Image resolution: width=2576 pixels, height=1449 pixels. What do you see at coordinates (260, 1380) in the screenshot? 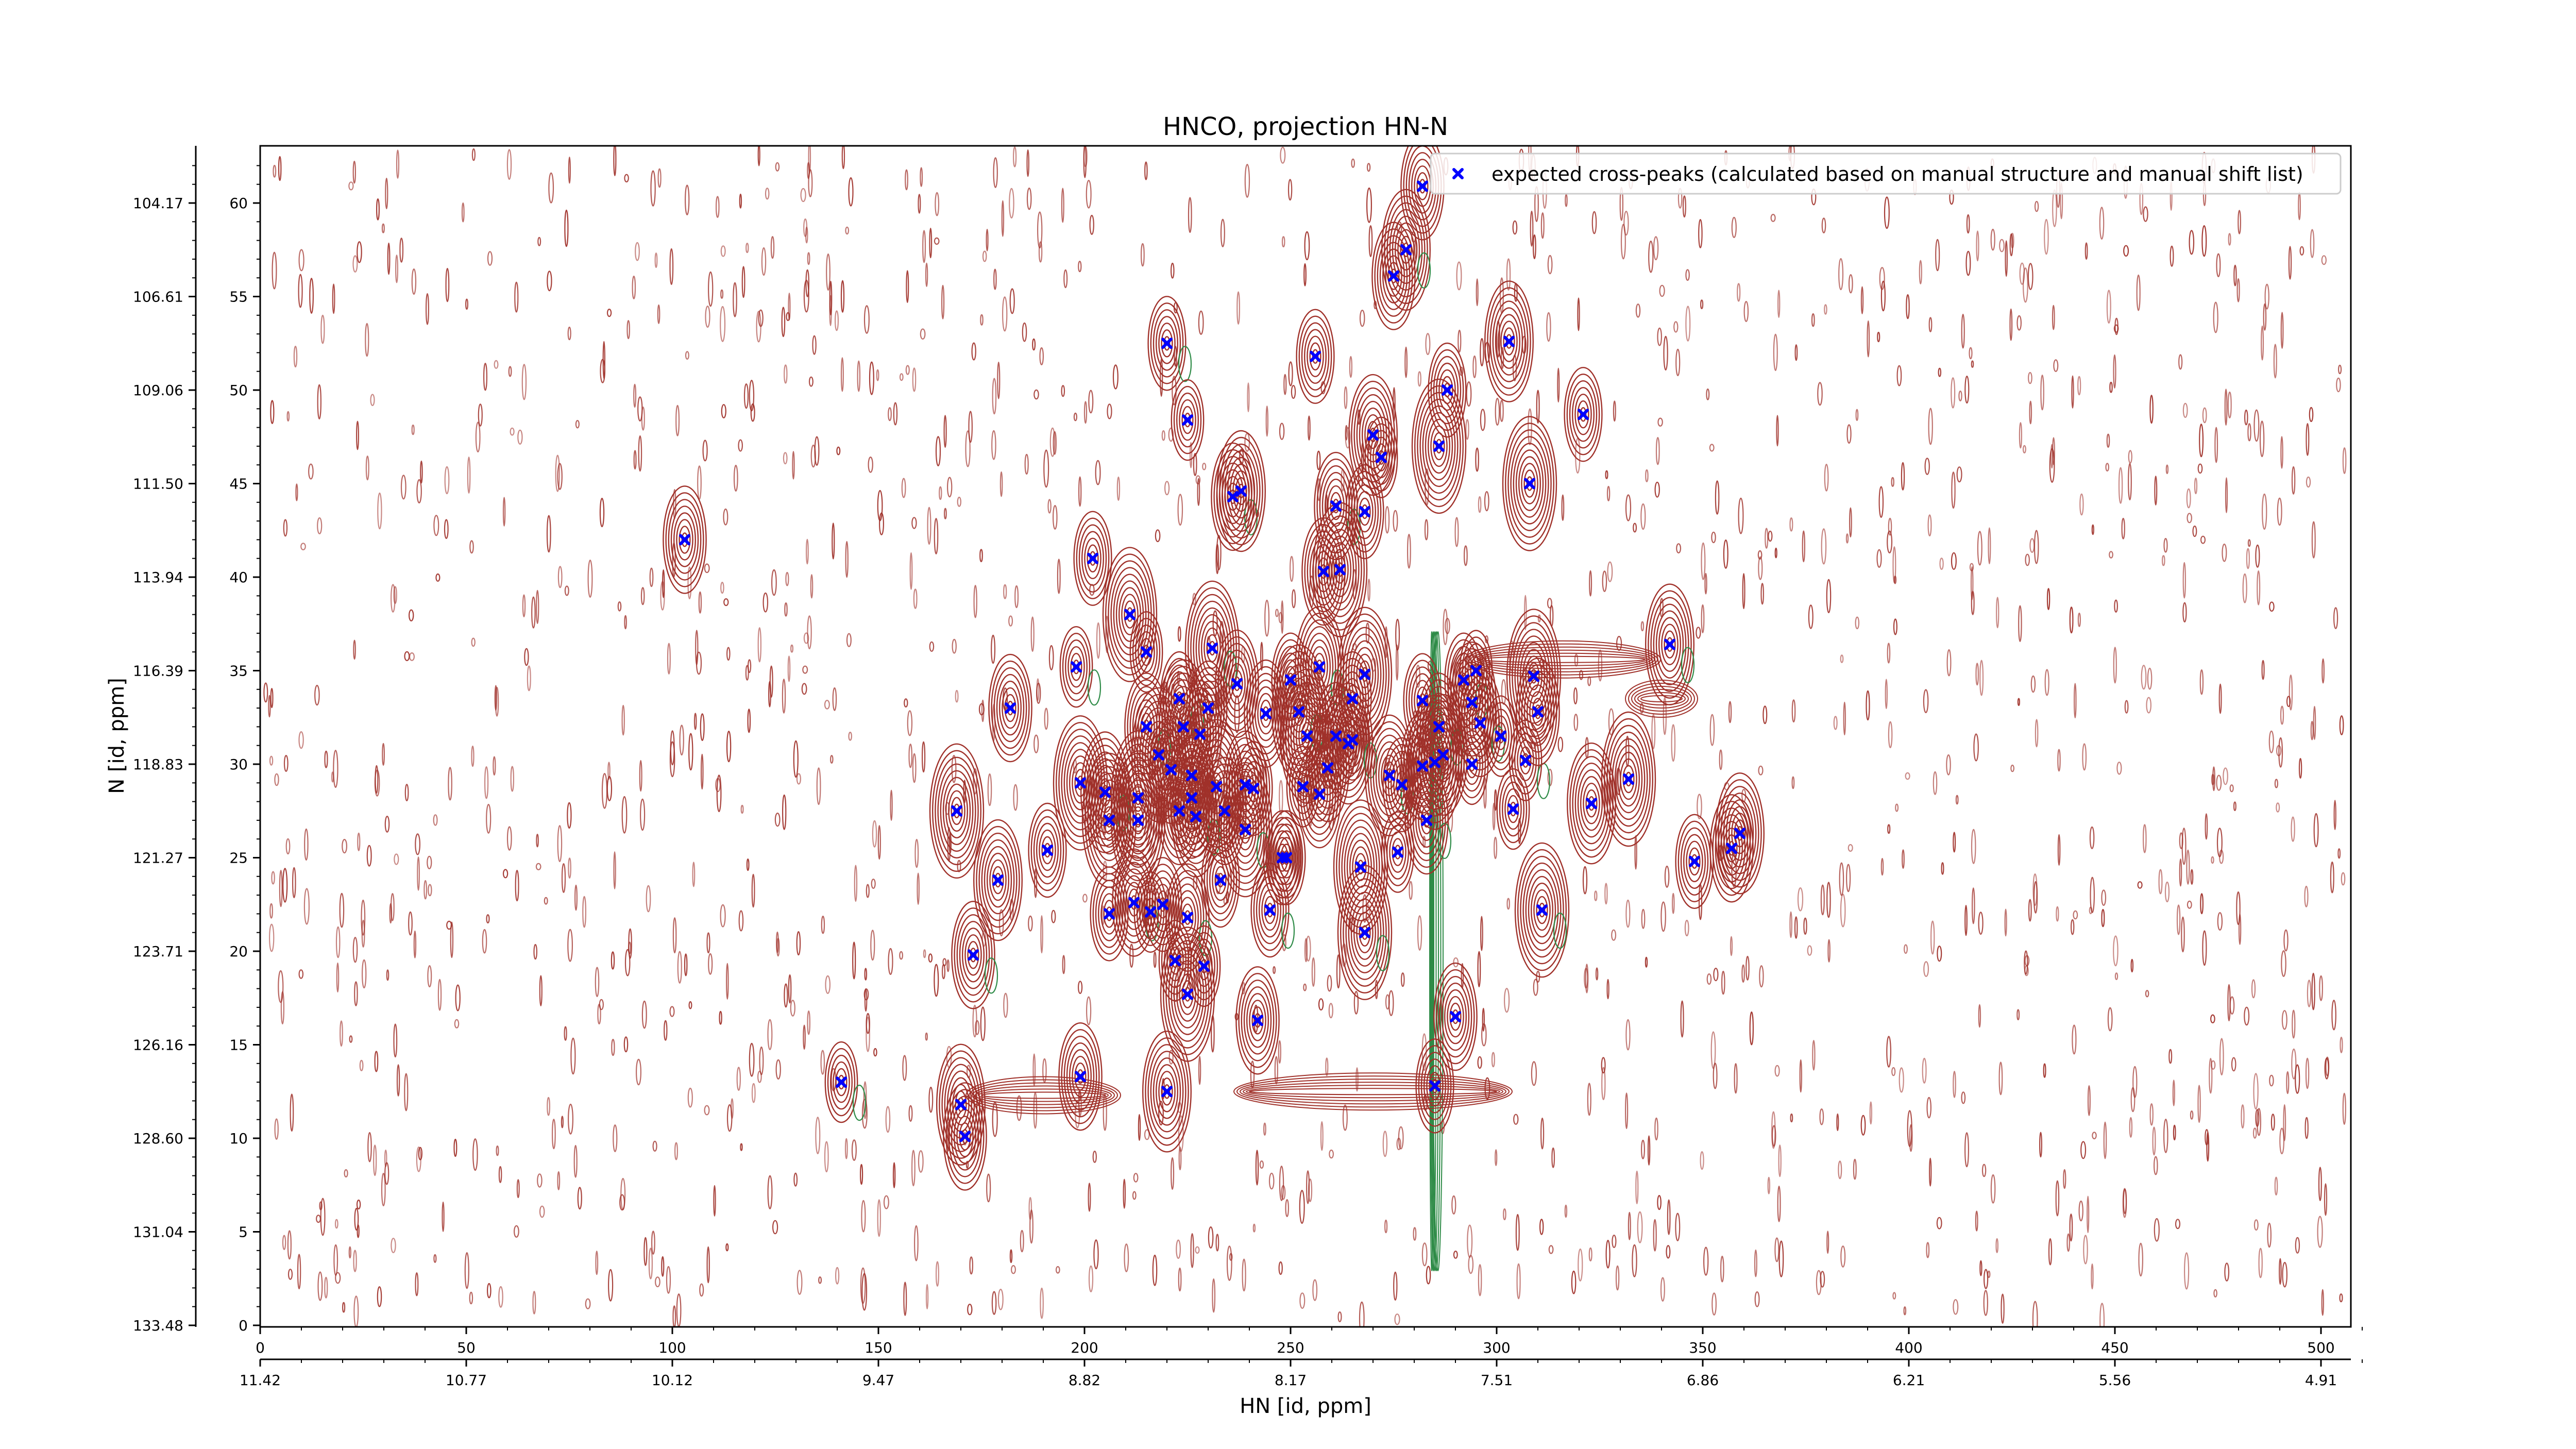
I see `x-ppm-tick-label: 11.42` at bounding box center [260, 1380].